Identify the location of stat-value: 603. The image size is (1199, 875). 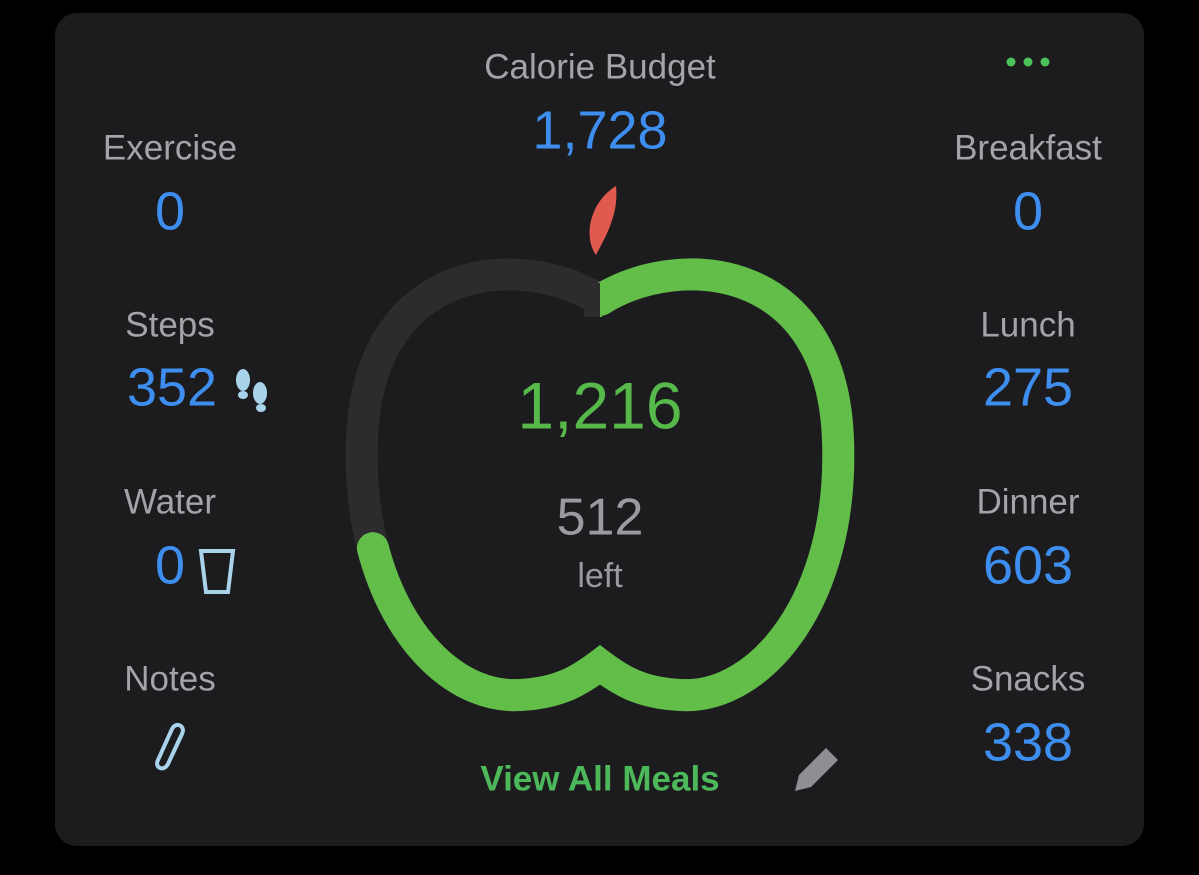
(1028, 565).